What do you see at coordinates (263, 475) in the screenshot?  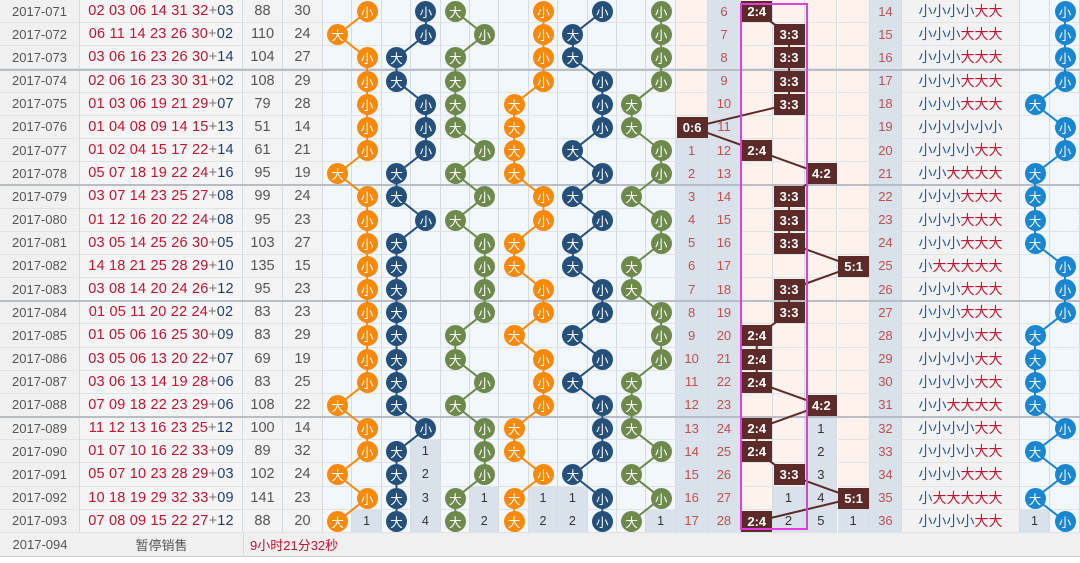 I see `sum-value: 102` at bounding box center [263, 475].